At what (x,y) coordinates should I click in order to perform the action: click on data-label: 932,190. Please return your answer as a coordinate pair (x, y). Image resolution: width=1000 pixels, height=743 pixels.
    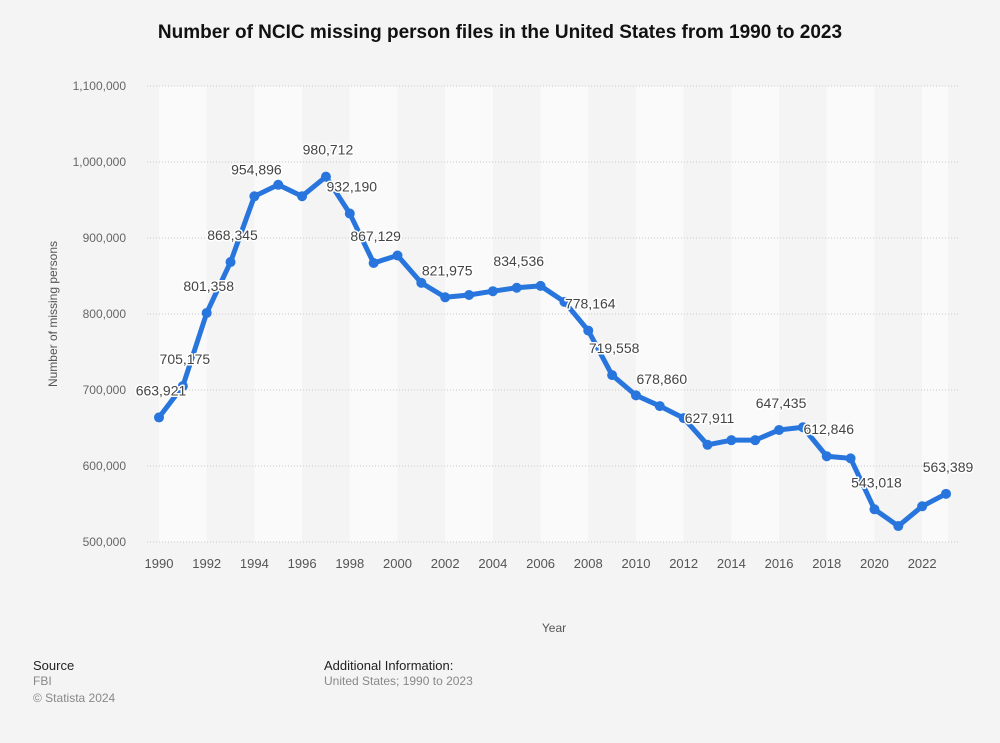
    Looking at the image, I should click on (351, 187).